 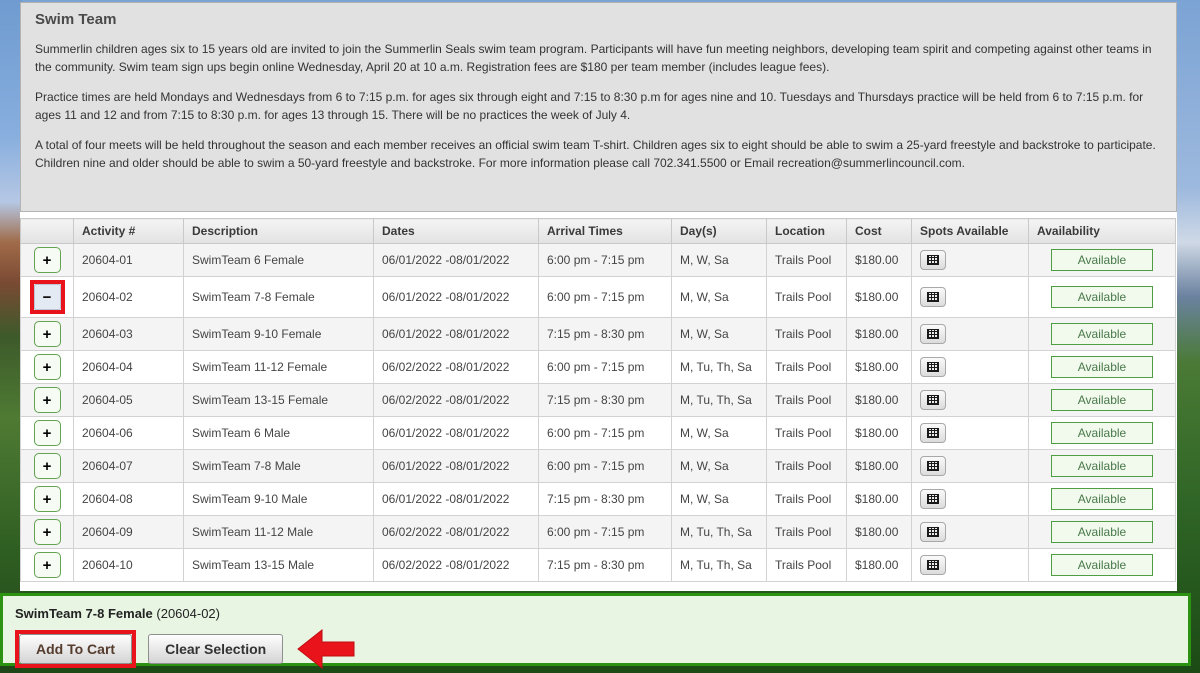 What do you see at coordinates (806, 231) in the screenshot?
I see `col-header-location: Location` at bounding box center [806, 231].